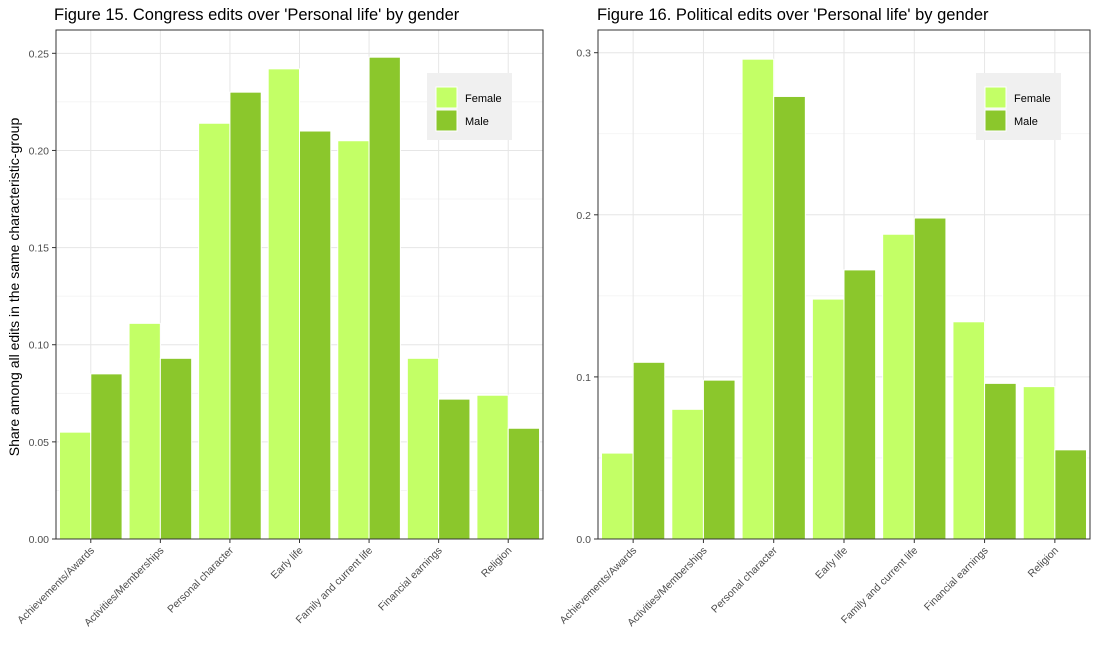 The image size is (1100, 647). Describe the element at coordinates (39, 249) in the screenshot. I see `y-tick-label: 0.15` at that location.